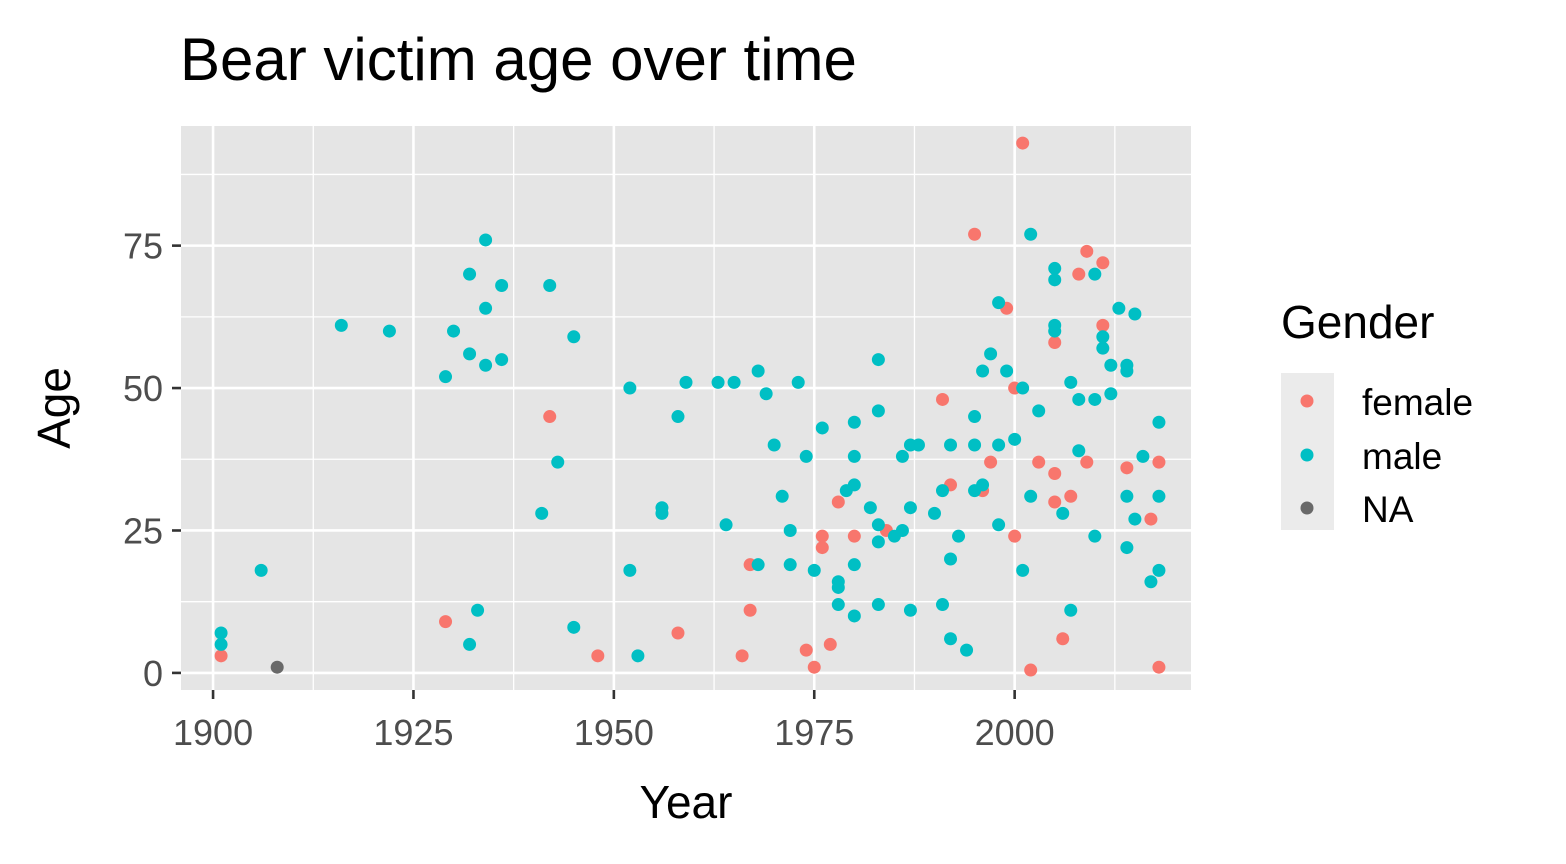 This screenshot has width=1566, height=864. What do you see at coordinates (1357, 322) in the screenshot?
I see `legend-title: Gender` at bounding box center [1357, 322].